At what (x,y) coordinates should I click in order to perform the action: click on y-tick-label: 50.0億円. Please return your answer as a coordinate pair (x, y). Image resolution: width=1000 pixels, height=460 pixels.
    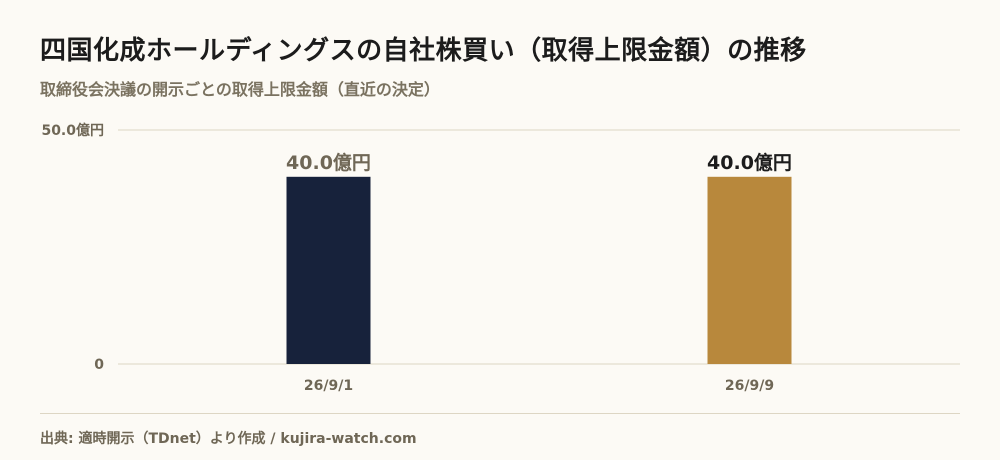
    Looking at the image, I should click on (72, 130).